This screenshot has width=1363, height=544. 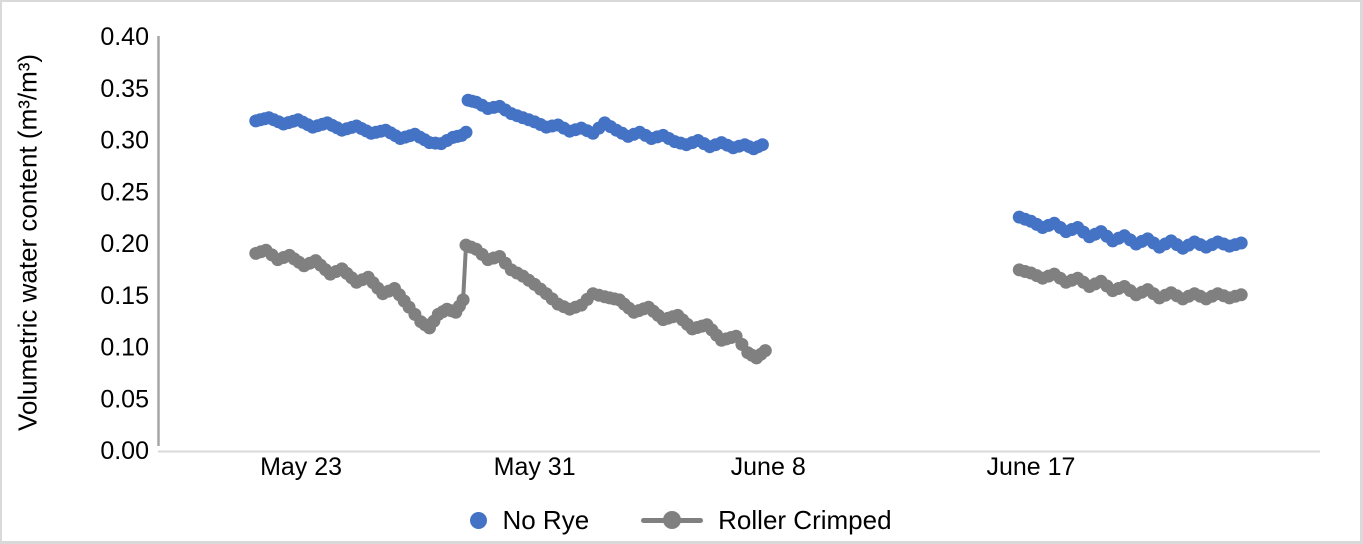 I want to click on legend-label-roller-crimped: Roller Crimped, so click(x=805, y=519).